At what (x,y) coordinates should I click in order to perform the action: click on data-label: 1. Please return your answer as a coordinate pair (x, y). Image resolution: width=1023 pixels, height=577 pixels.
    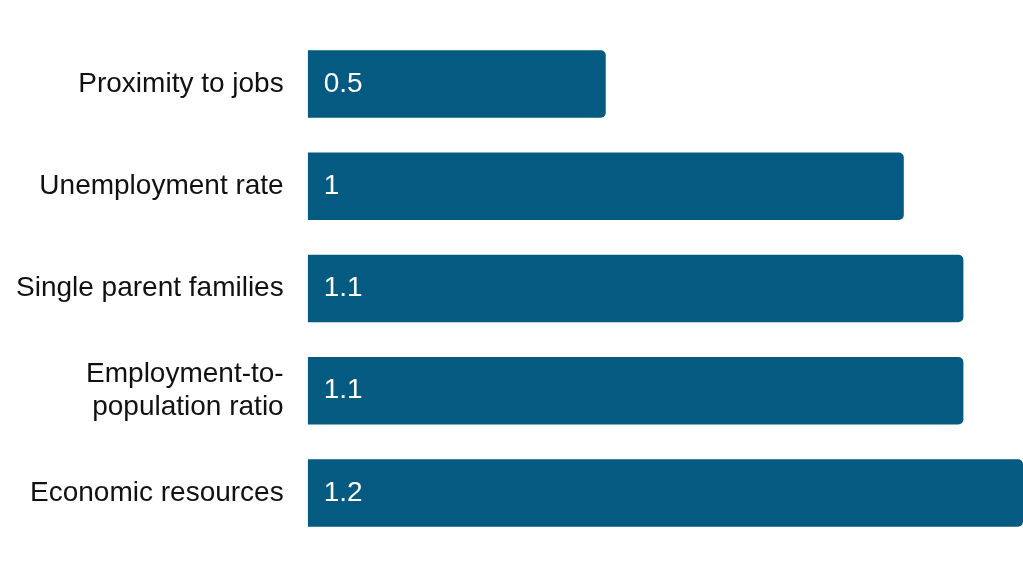
    Looking at the image, I should click on (331, 184).